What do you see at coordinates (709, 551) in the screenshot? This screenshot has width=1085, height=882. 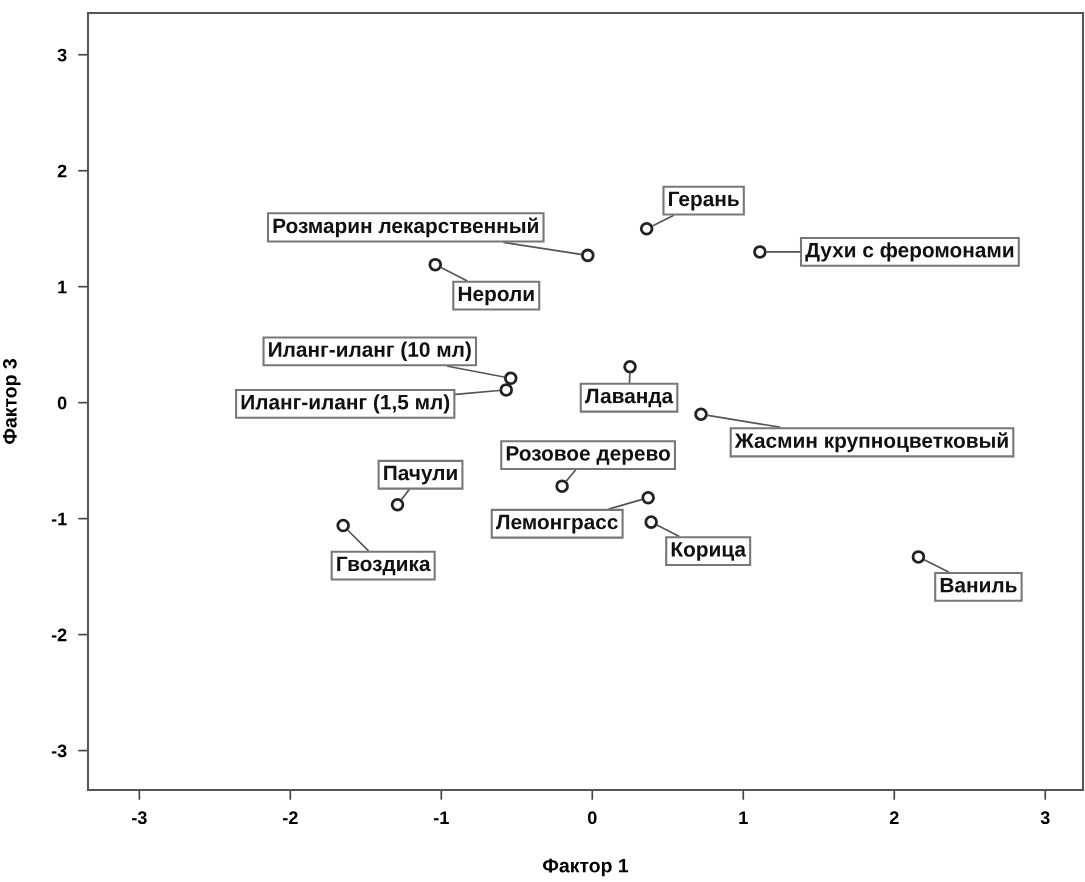 I see `annotation: Корица` at bounding box center [709, 551].